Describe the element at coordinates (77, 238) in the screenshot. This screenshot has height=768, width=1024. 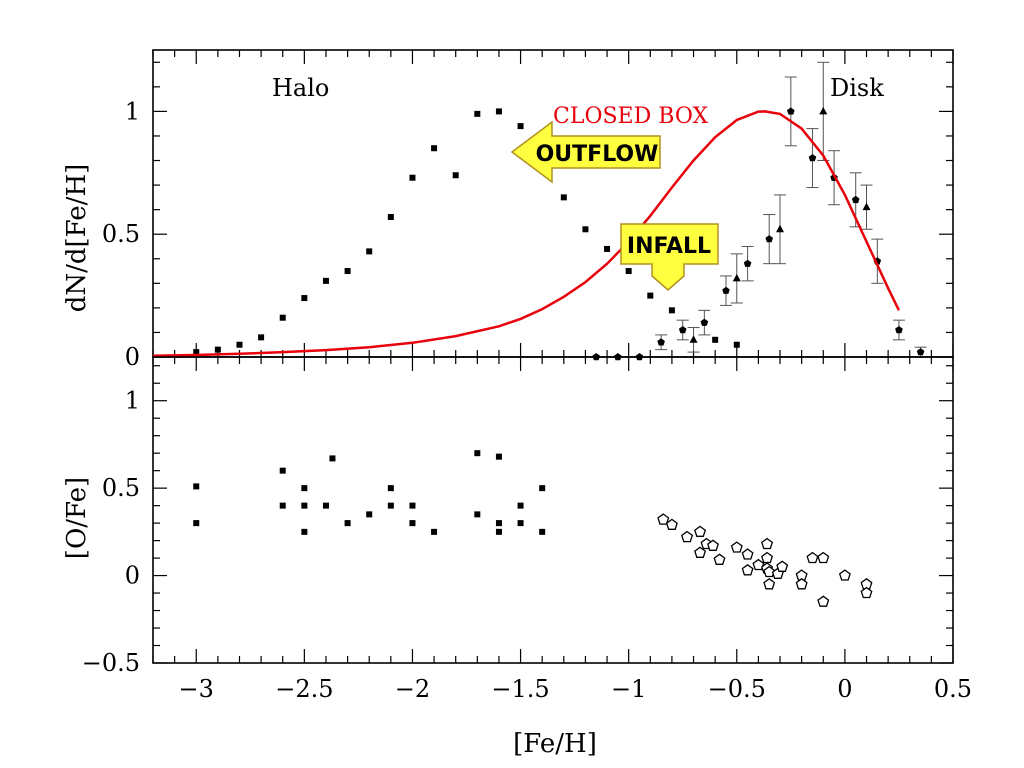
I see `top-y-axis-title: dN/d[Fe/H]` at that location.